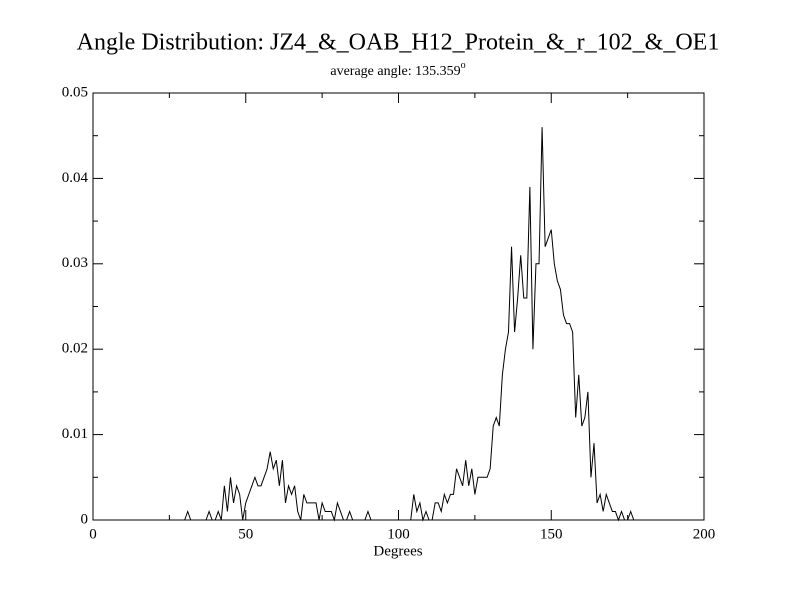  I want to click on x-tick-label: 200, so click(704, 534).